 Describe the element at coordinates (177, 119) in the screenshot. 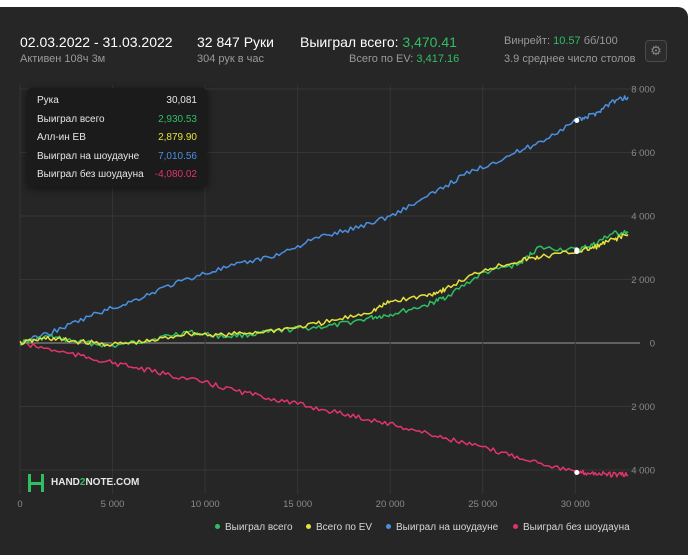

I see `tooltip-value: 2,930.53` at that location.